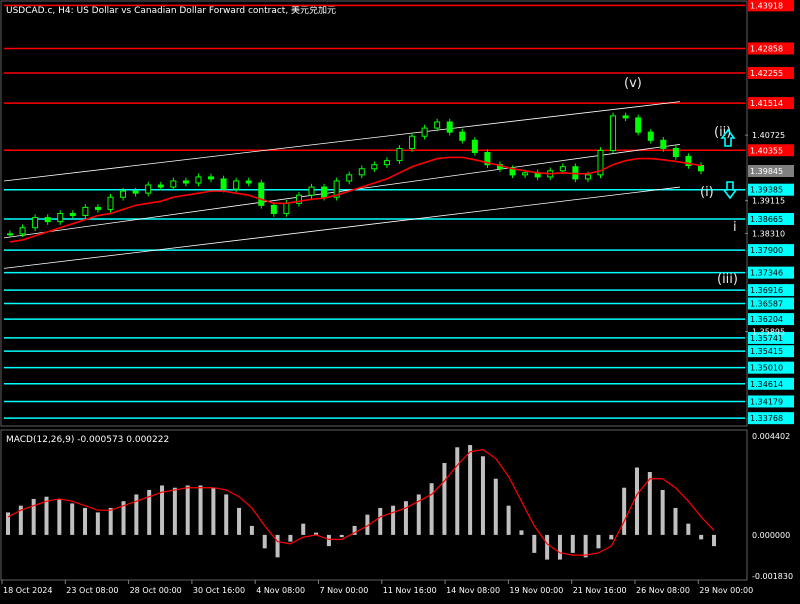 This screenshot has height=604, width=800. I want to click on time-tick-label: 30 Oct 16:00, so click(219, 590).